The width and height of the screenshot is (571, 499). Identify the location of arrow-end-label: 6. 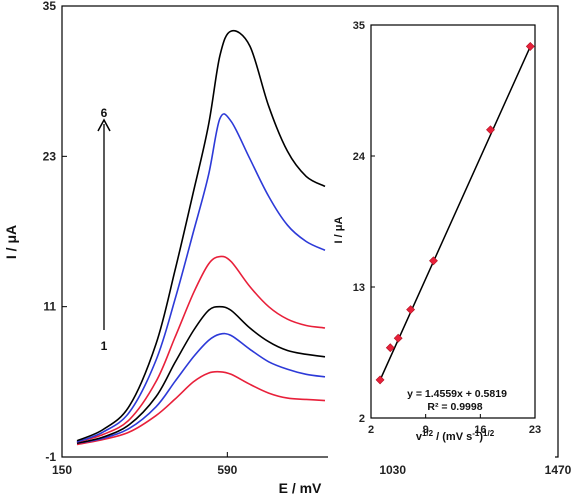
(104, 113).